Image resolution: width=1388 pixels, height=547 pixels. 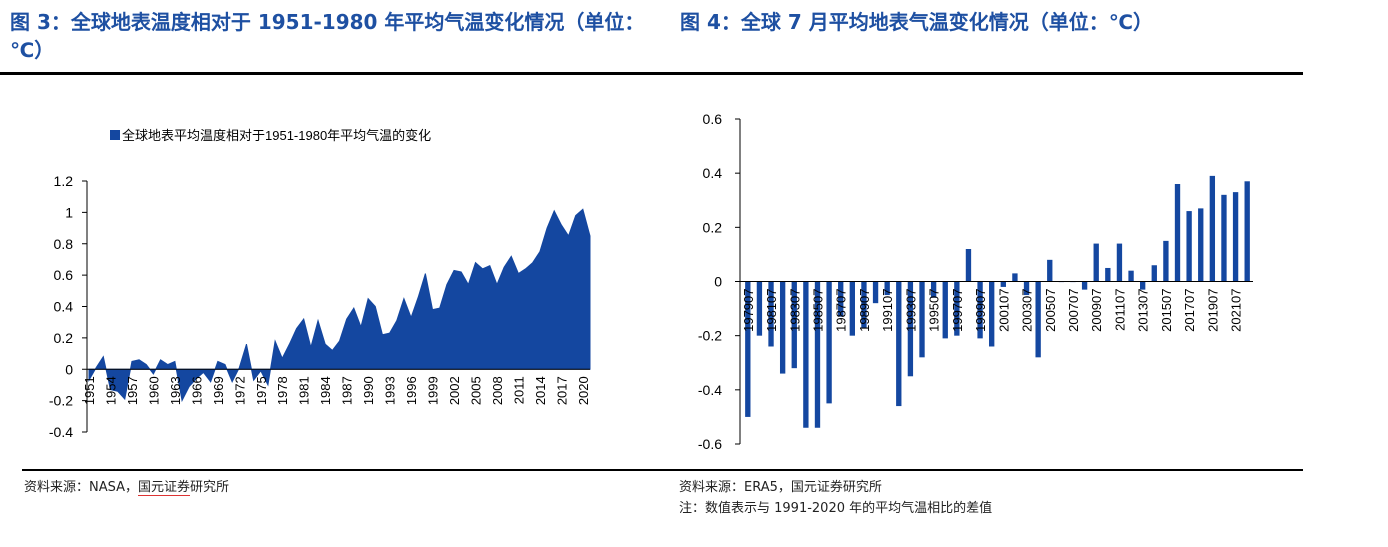 I want to click on figure-4-source: 资料来源：ERA5，国元证券研究所, so click(x=780, y=487).